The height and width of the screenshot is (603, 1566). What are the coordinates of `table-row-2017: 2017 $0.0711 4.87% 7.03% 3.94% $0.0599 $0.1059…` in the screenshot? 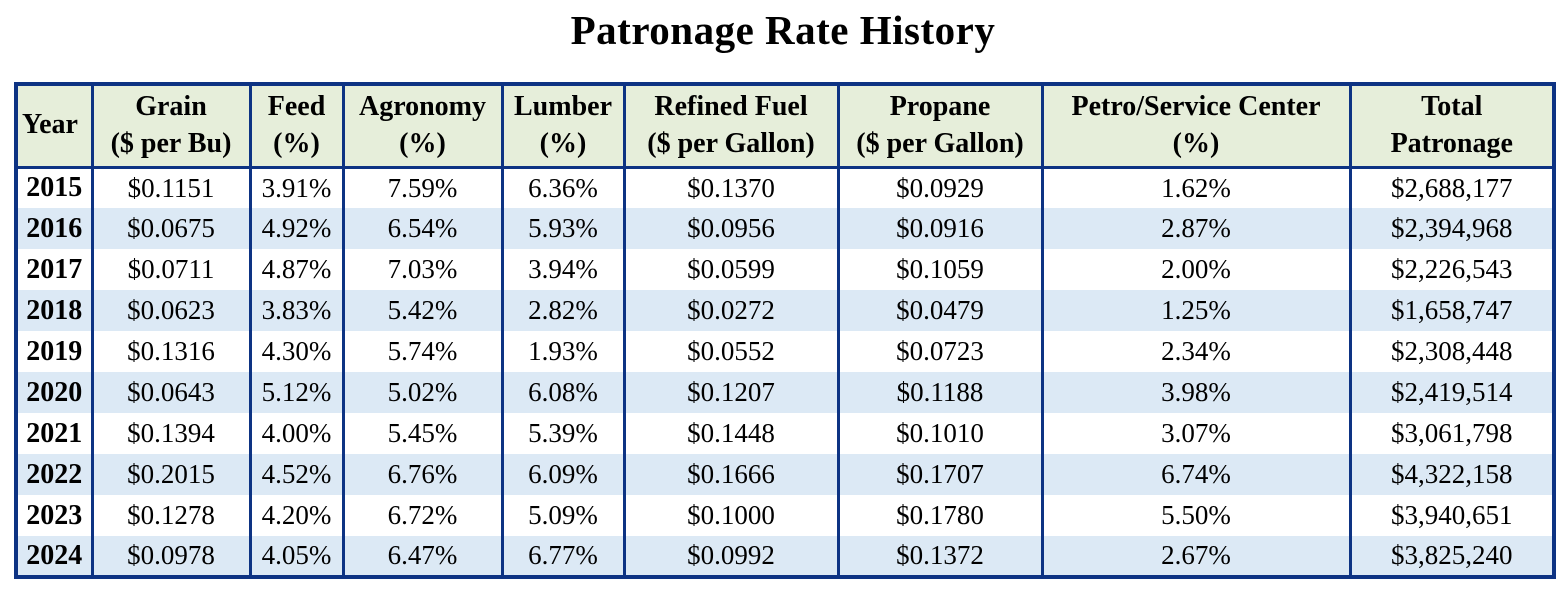 It's located at (785, 269).